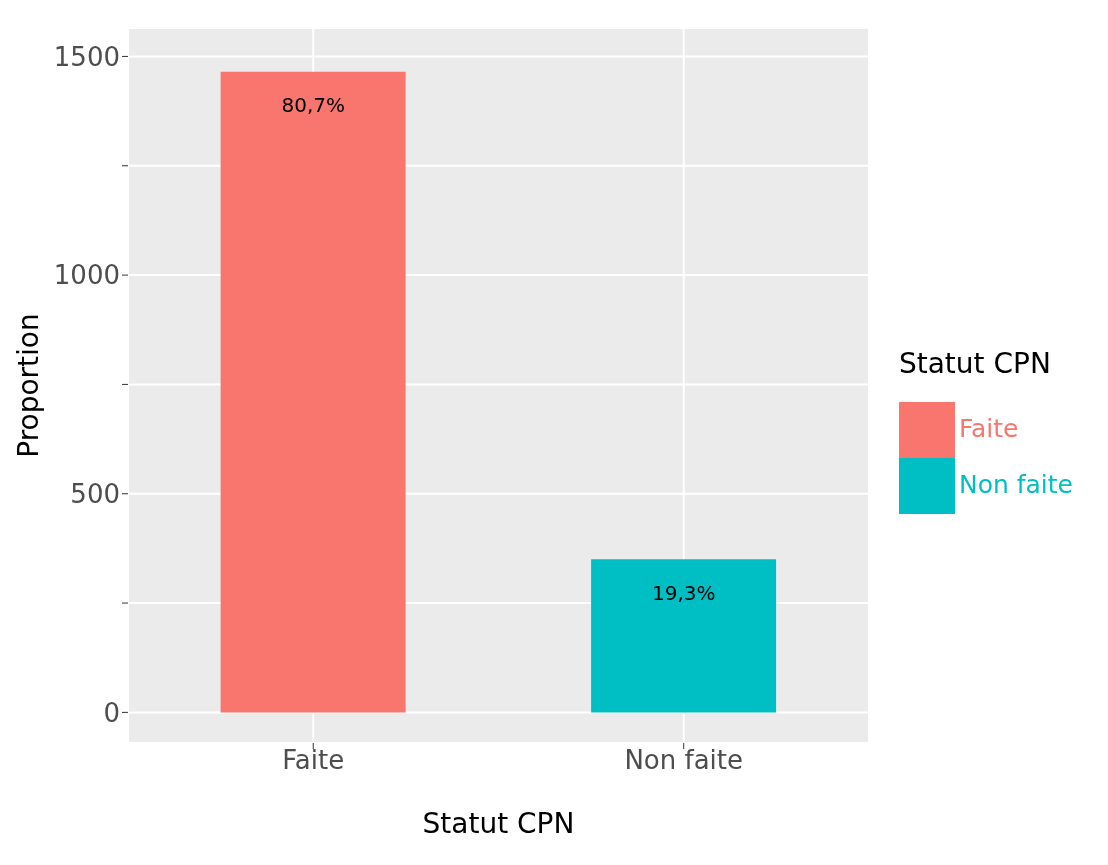 Image resolution: width=1108 pixels, height=865 pixels. I want to click on y-tick-label: 1000, so click(86, 275).